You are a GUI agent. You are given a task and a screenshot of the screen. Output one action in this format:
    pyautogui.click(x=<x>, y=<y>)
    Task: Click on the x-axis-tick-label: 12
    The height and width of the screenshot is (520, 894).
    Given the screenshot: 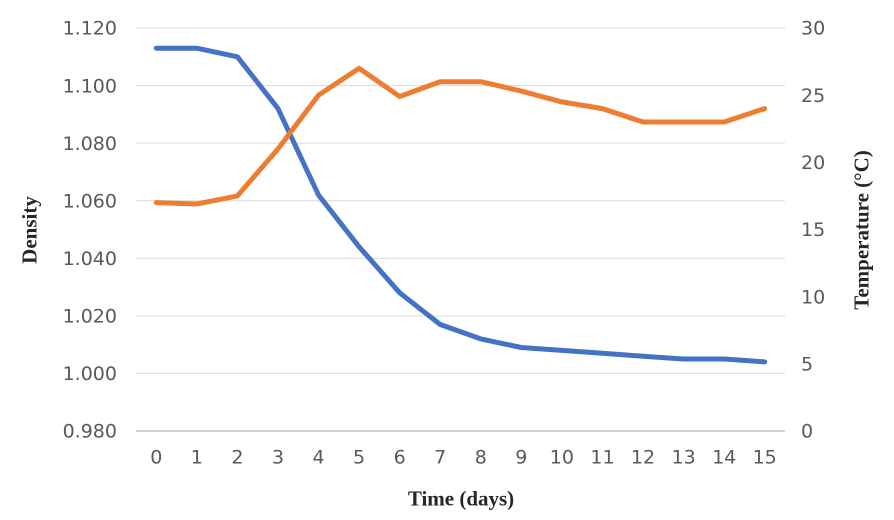 What is the action you would take?
    pyautogui.click(x=643, y=458)
    